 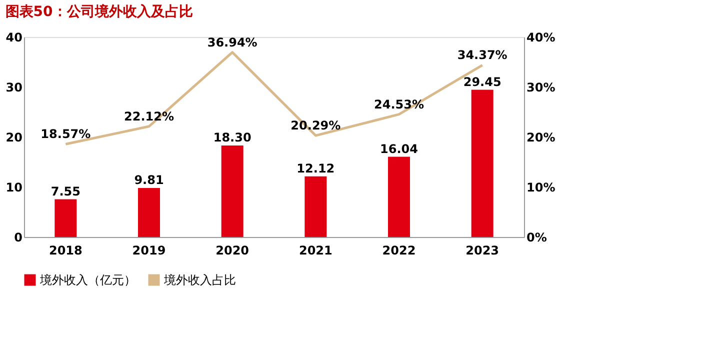 I want to click on data-label: 22.12%, so click(x=149, y=116).